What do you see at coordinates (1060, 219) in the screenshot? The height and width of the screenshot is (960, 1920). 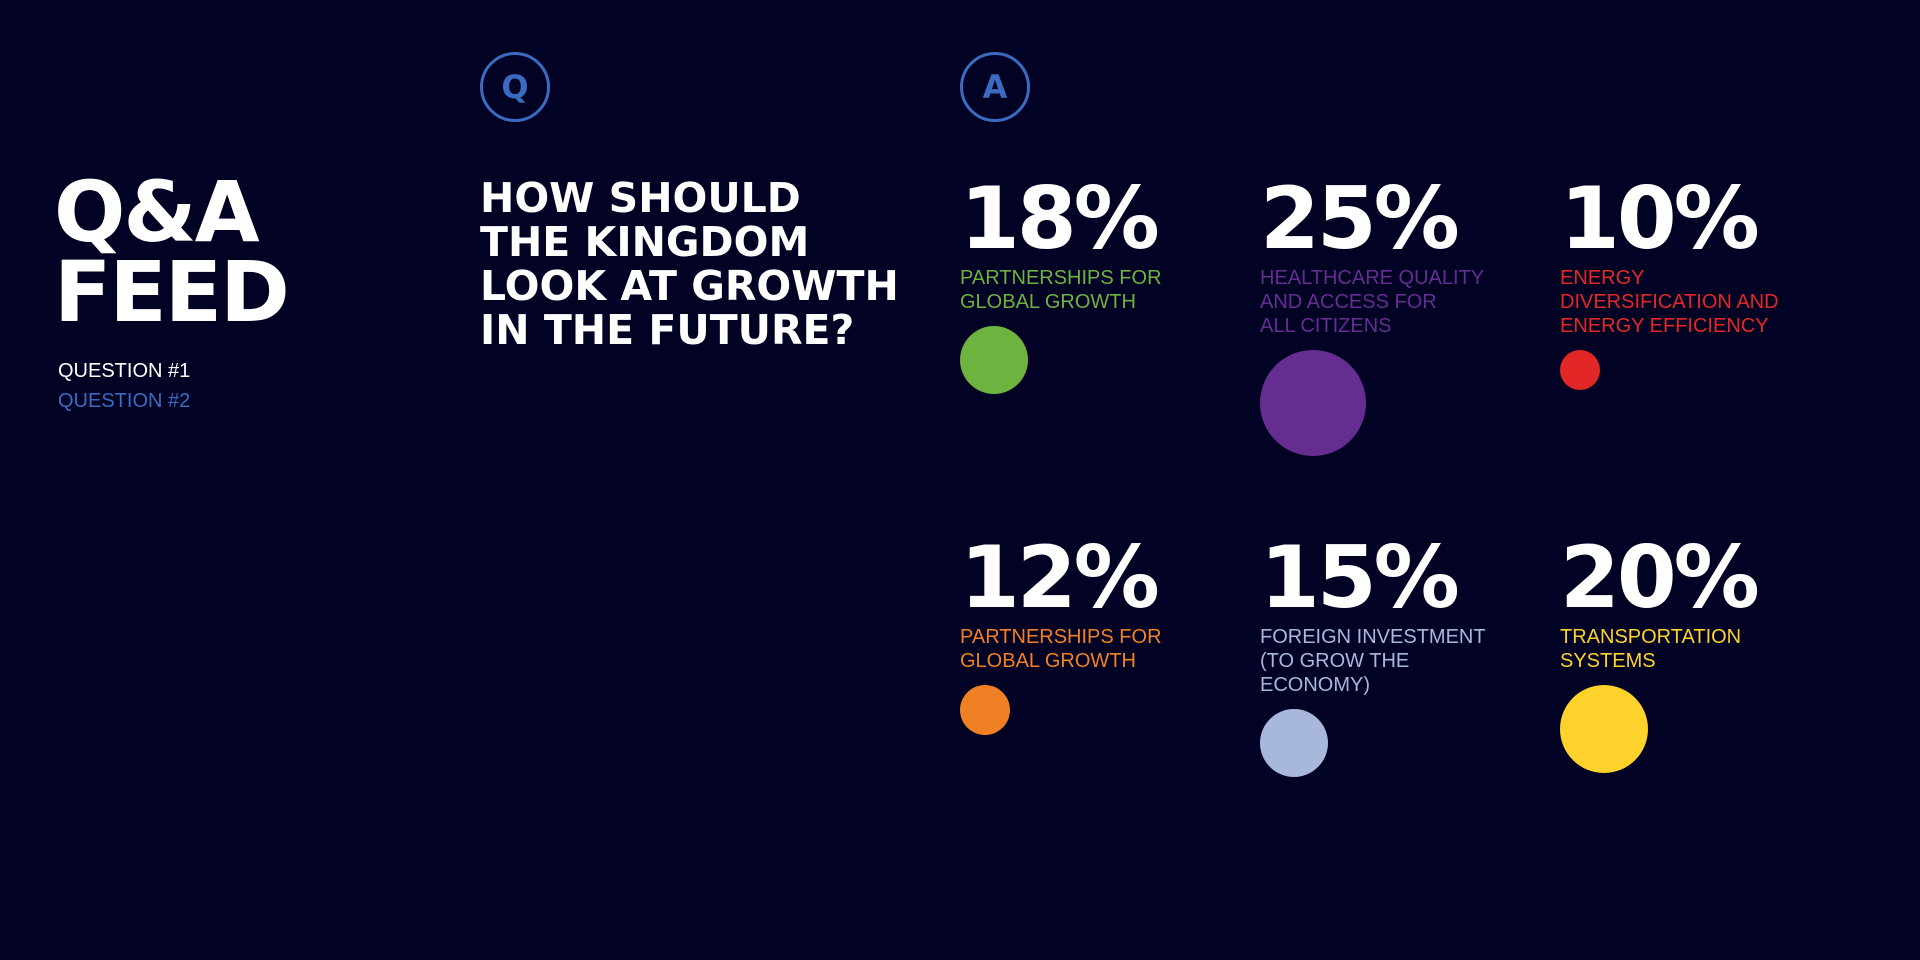 I see `answer-percent: 18%` at bounding box center [1060, 219].